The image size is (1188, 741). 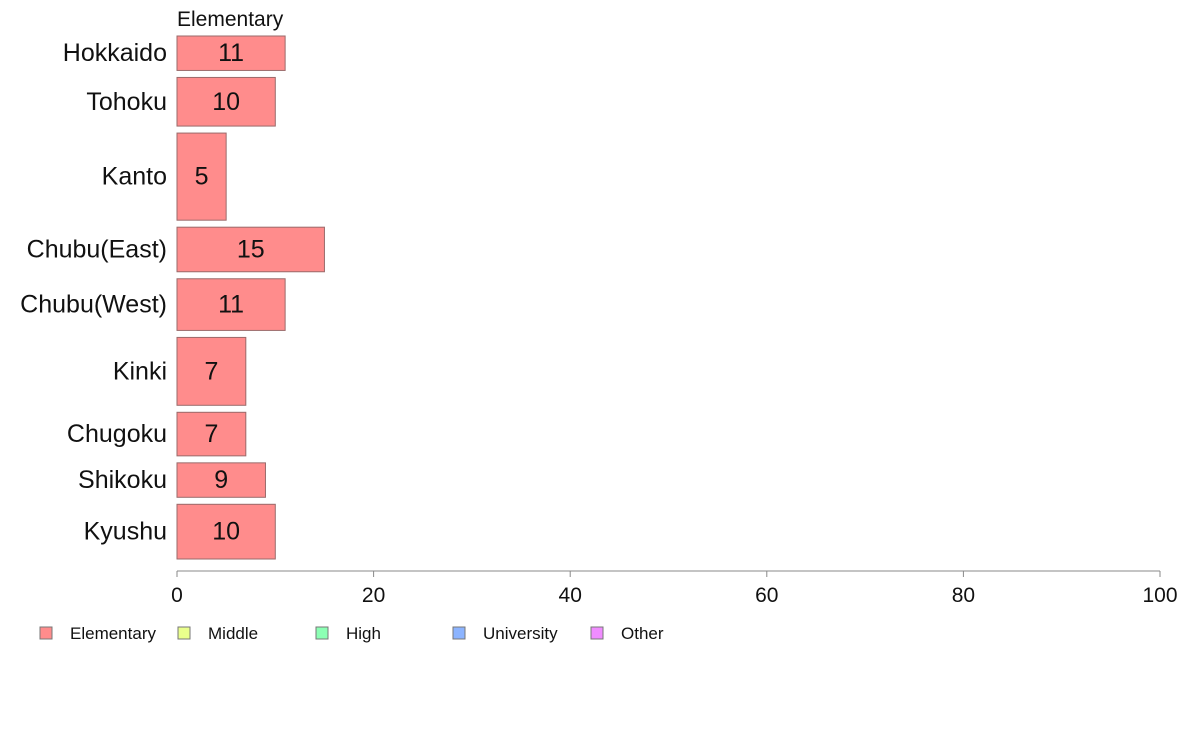 I want to click on bar-tohoku, so click(x=226, y=101).